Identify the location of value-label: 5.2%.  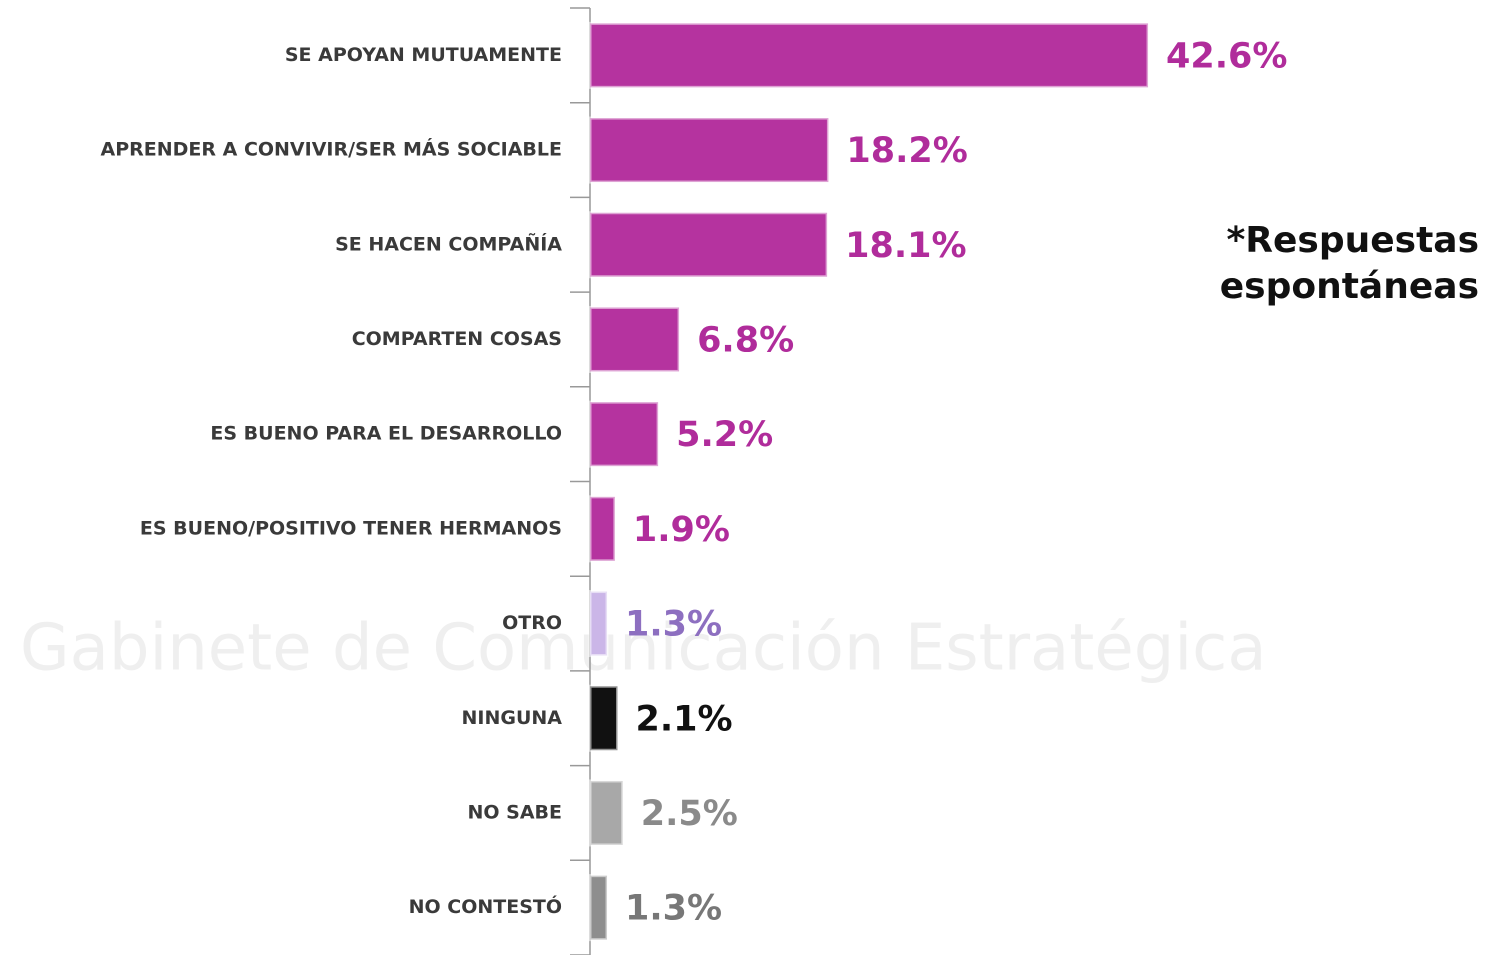
(724, 435).